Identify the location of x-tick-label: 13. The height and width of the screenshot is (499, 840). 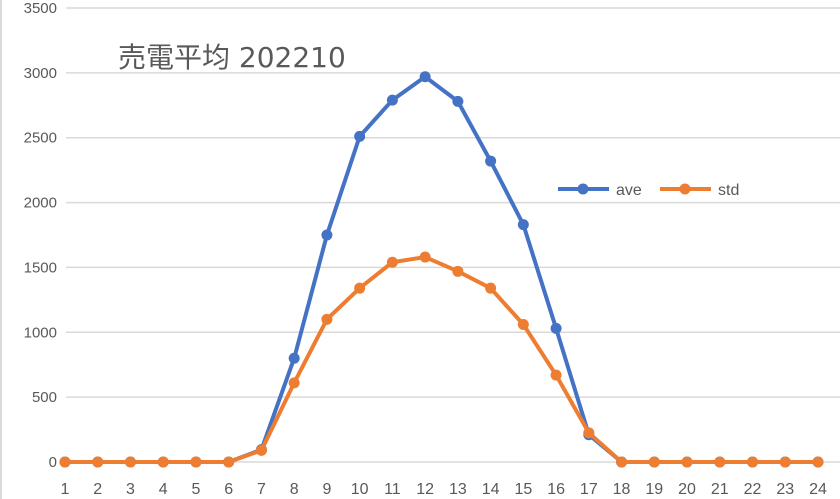
(458, 489).